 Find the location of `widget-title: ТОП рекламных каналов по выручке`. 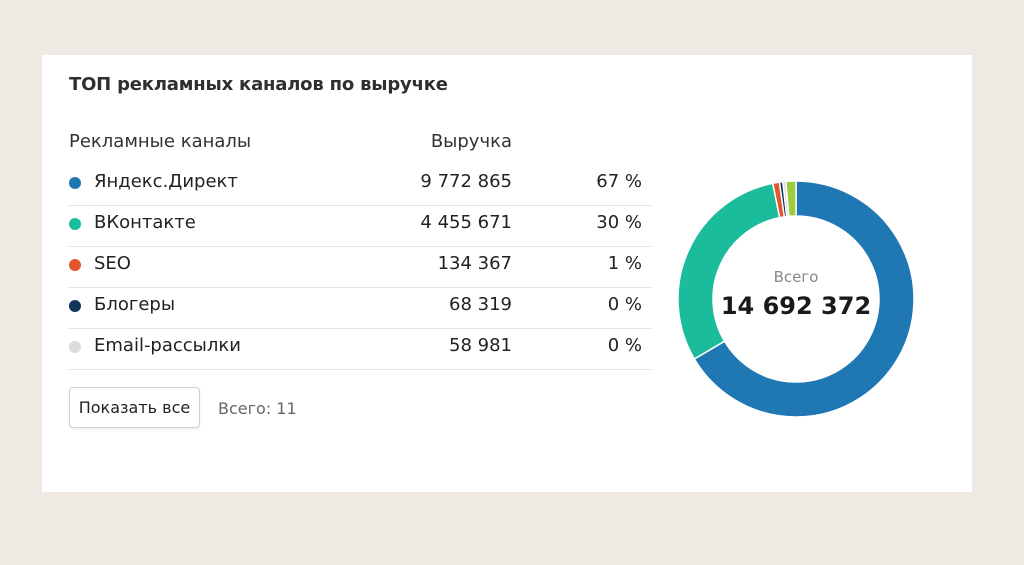

widget-title: ТОП рекламных каналов по выручке is located at coordinates (258, 84).